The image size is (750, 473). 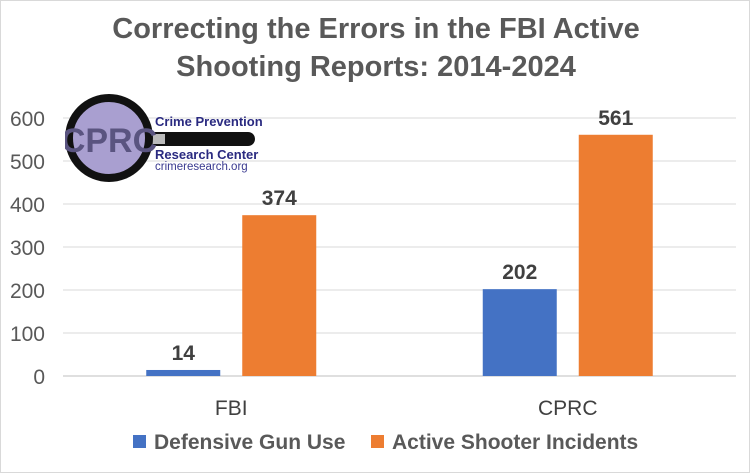 I want to click on chart-title-line-2: Shooting Reports: 2014-2024, so click(x=376, y=67).